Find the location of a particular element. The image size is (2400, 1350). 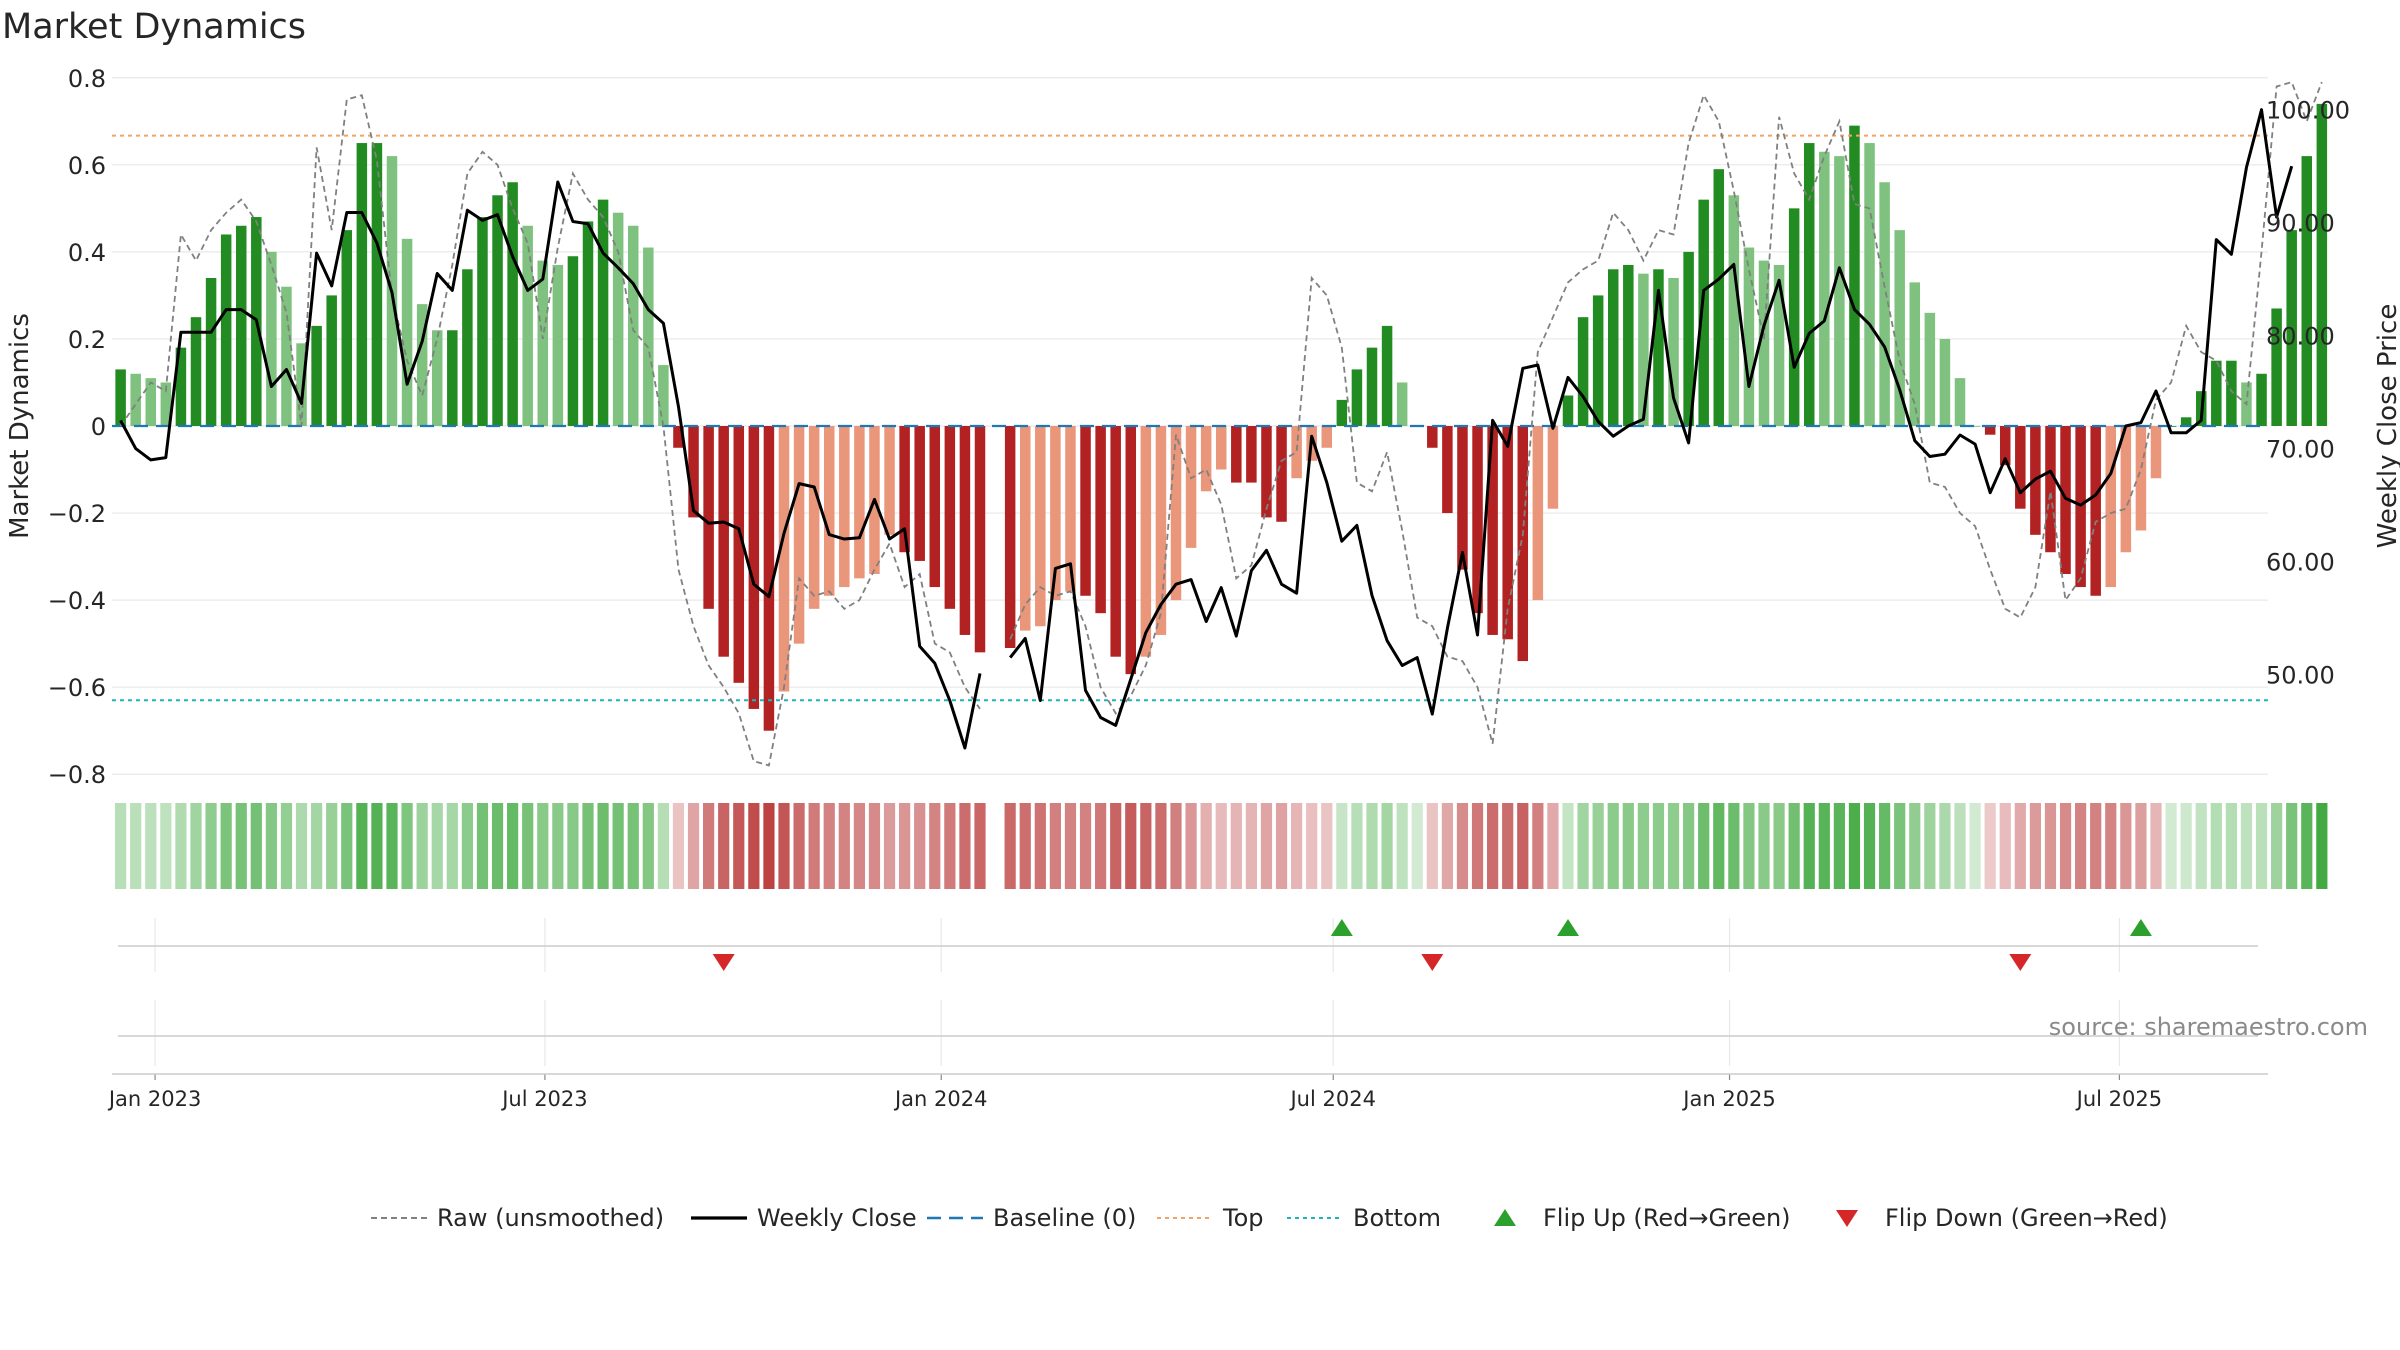

y-tick-label: 0 is located at coordinates (98, 427).